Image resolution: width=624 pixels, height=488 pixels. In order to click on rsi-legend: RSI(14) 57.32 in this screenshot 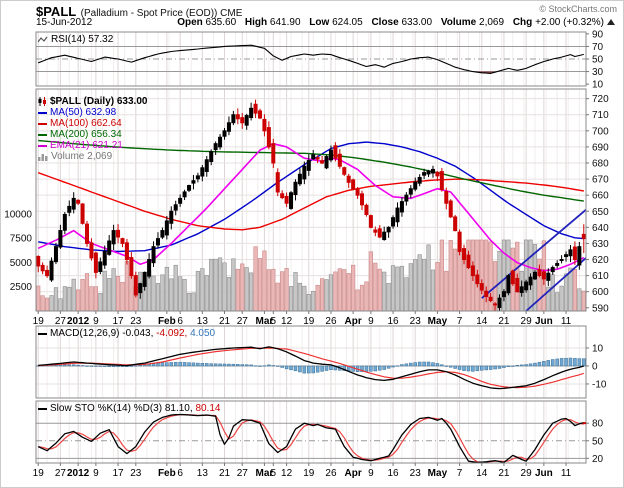, I will do `click(75, 39)`.